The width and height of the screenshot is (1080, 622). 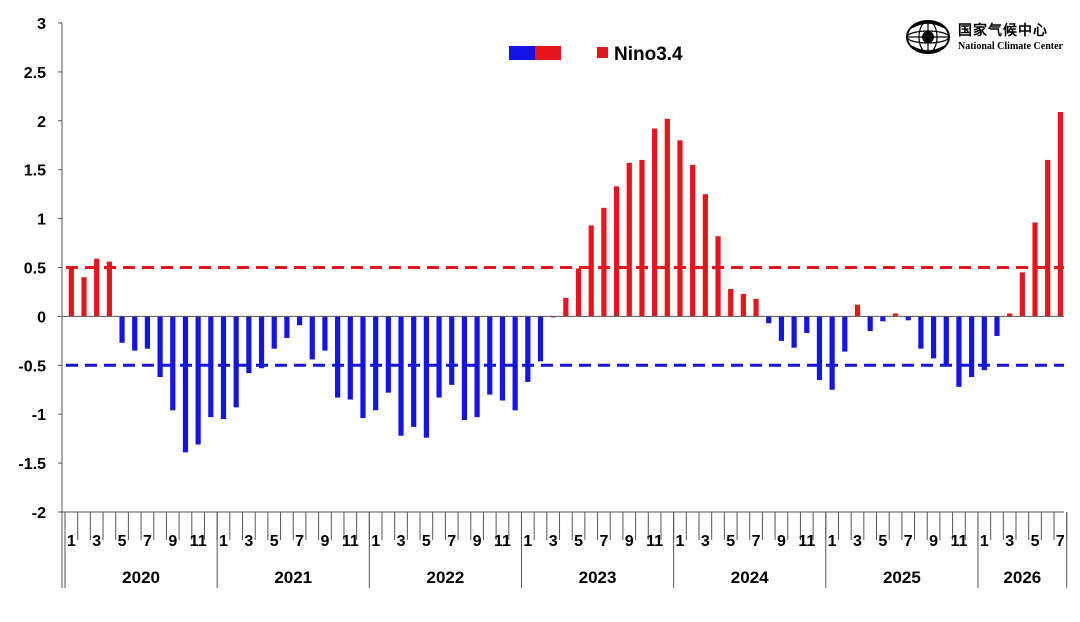 I want to click on logo-english-text: National Climate Center, so click(x=1010, y=46).